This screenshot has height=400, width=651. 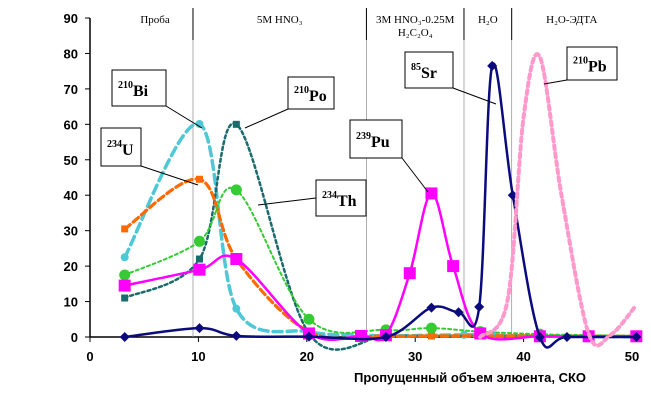 I want to click on isotope-label-th: 234Th, so click(x=341, y=198).